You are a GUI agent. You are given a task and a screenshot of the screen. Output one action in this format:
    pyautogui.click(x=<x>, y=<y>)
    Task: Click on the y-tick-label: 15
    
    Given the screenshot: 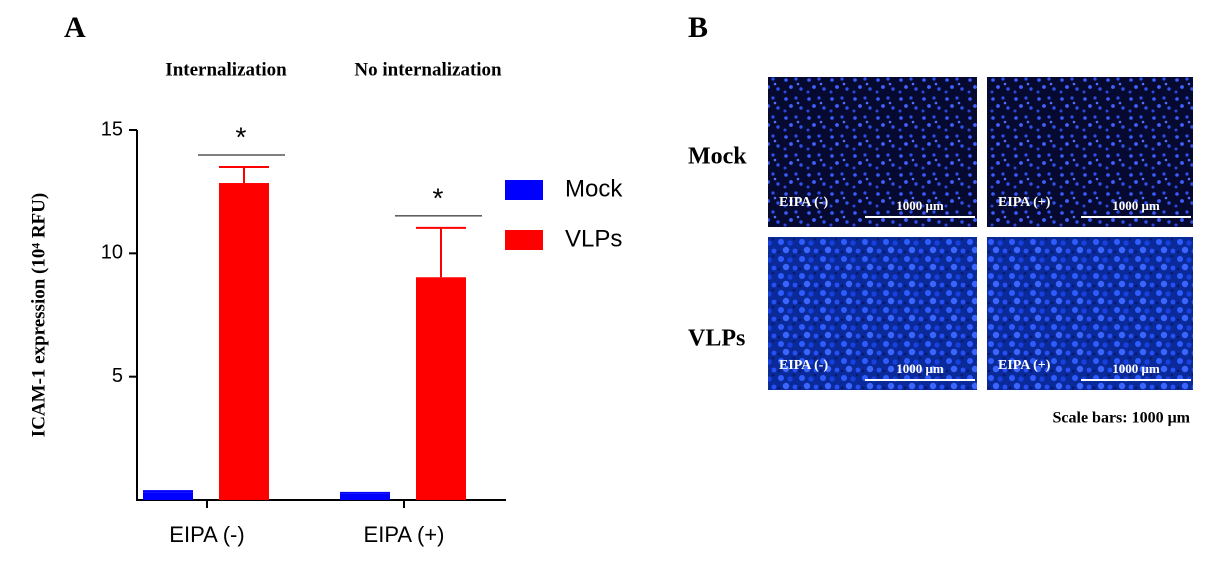 What is the action you would take?
    pyautogui.click(x=112, y=129)
    